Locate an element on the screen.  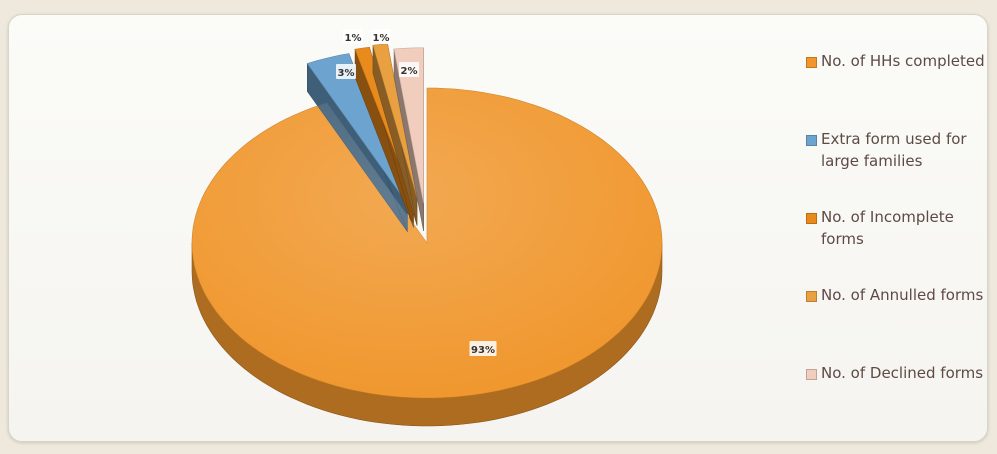
svg-text: 3% is located at coordinates (346, 73).